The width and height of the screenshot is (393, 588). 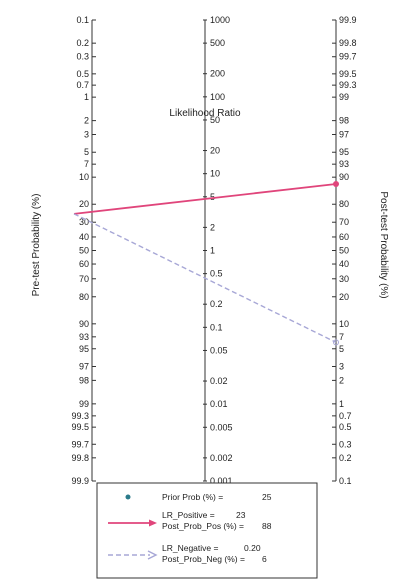 What do you see at coordinates (219, 404) in the screenshot?
I see `center-tick-label: 0.01` at bounding box center [219, 404].